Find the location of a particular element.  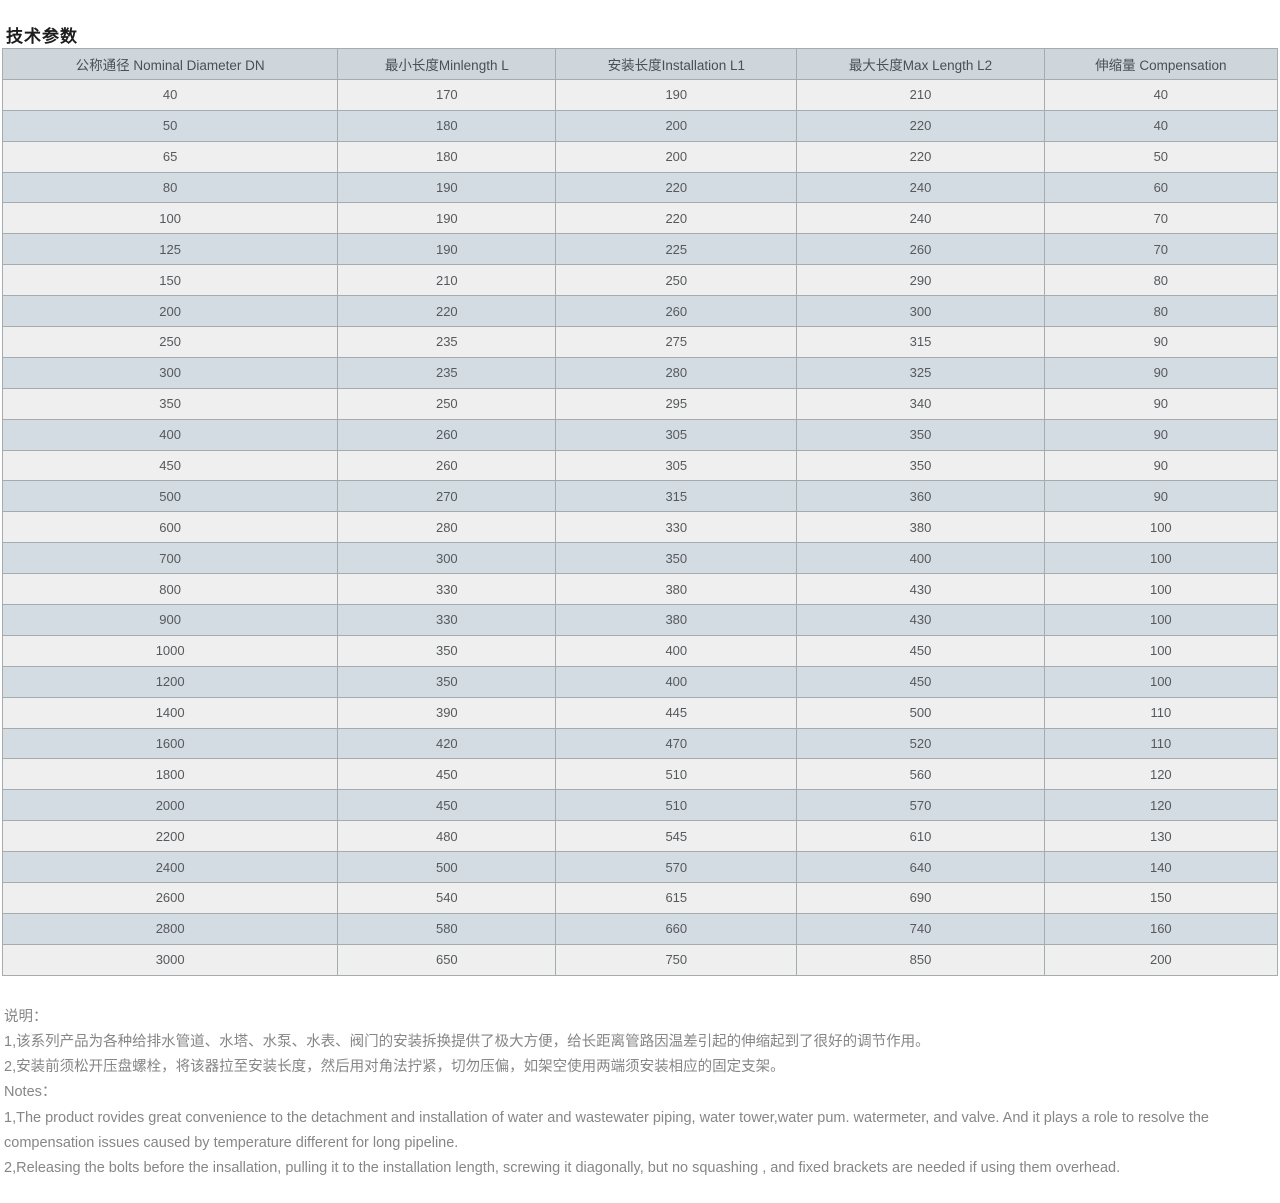

table-row: 900 330 380 430 100 is located at coordinates (640, 620).